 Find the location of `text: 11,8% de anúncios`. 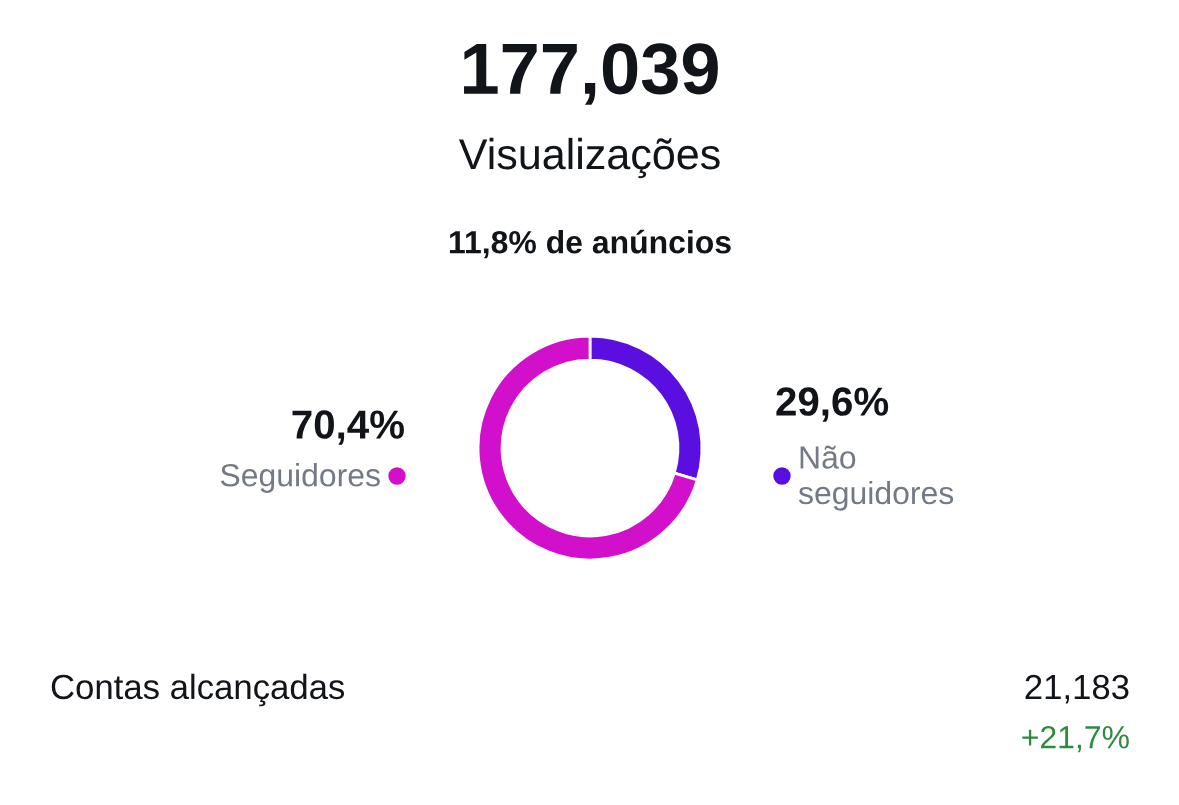

text: 11,8% de anúncios is located at coordinates (590, 244).